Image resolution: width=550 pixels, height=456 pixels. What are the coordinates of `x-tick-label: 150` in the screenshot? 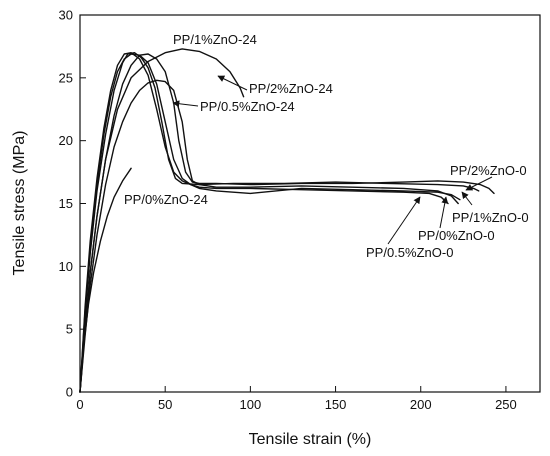 It's located at (336, 404).